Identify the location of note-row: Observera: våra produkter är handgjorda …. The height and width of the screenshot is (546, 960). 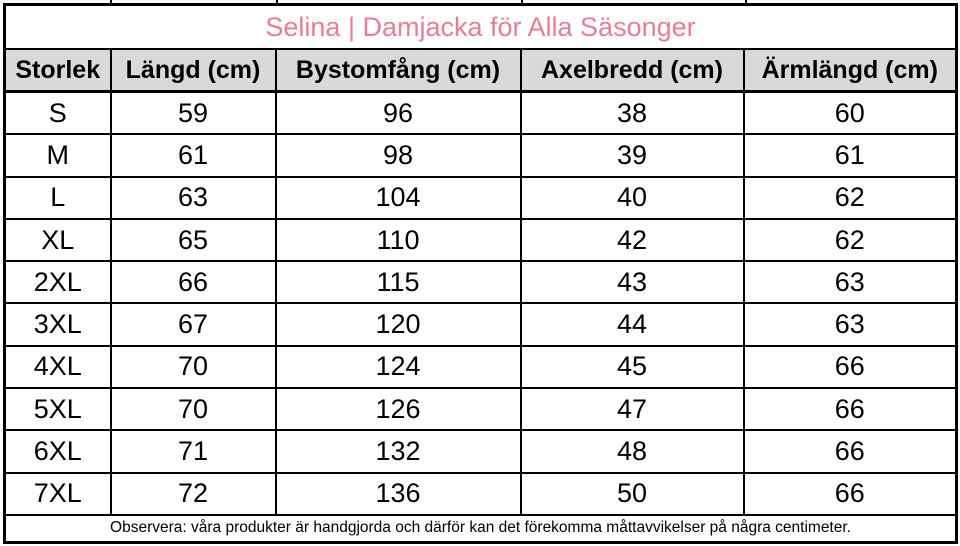
(480, 528).